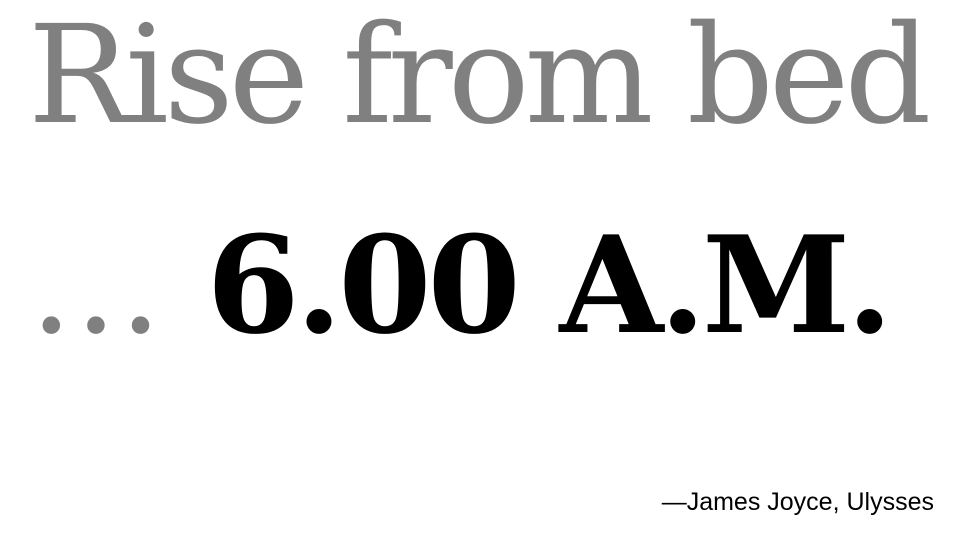 The image size is (960, 540). What do you see at coordinates (797, 502) in the screenshot?
I see `quote-attribution: —James Joyce, Ulysses` at bounding box center [797, 502].